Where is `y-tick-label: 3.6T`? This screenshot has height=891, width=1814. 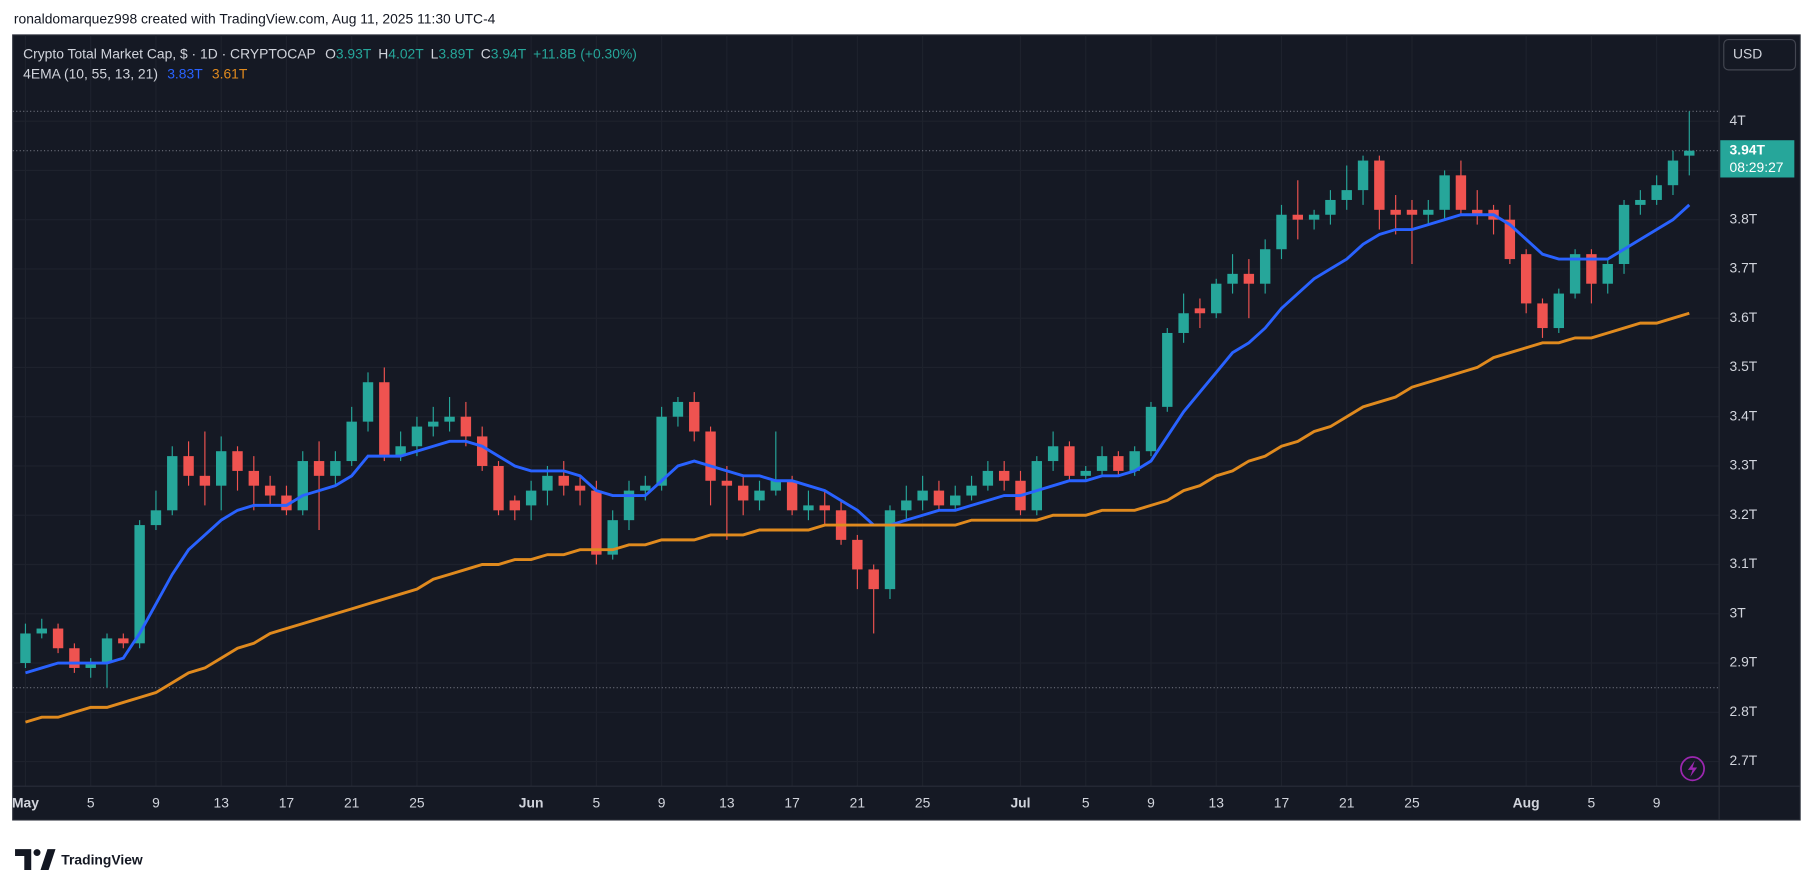
y-tick-label: 3.6T is located at coordinates (1744, 317).